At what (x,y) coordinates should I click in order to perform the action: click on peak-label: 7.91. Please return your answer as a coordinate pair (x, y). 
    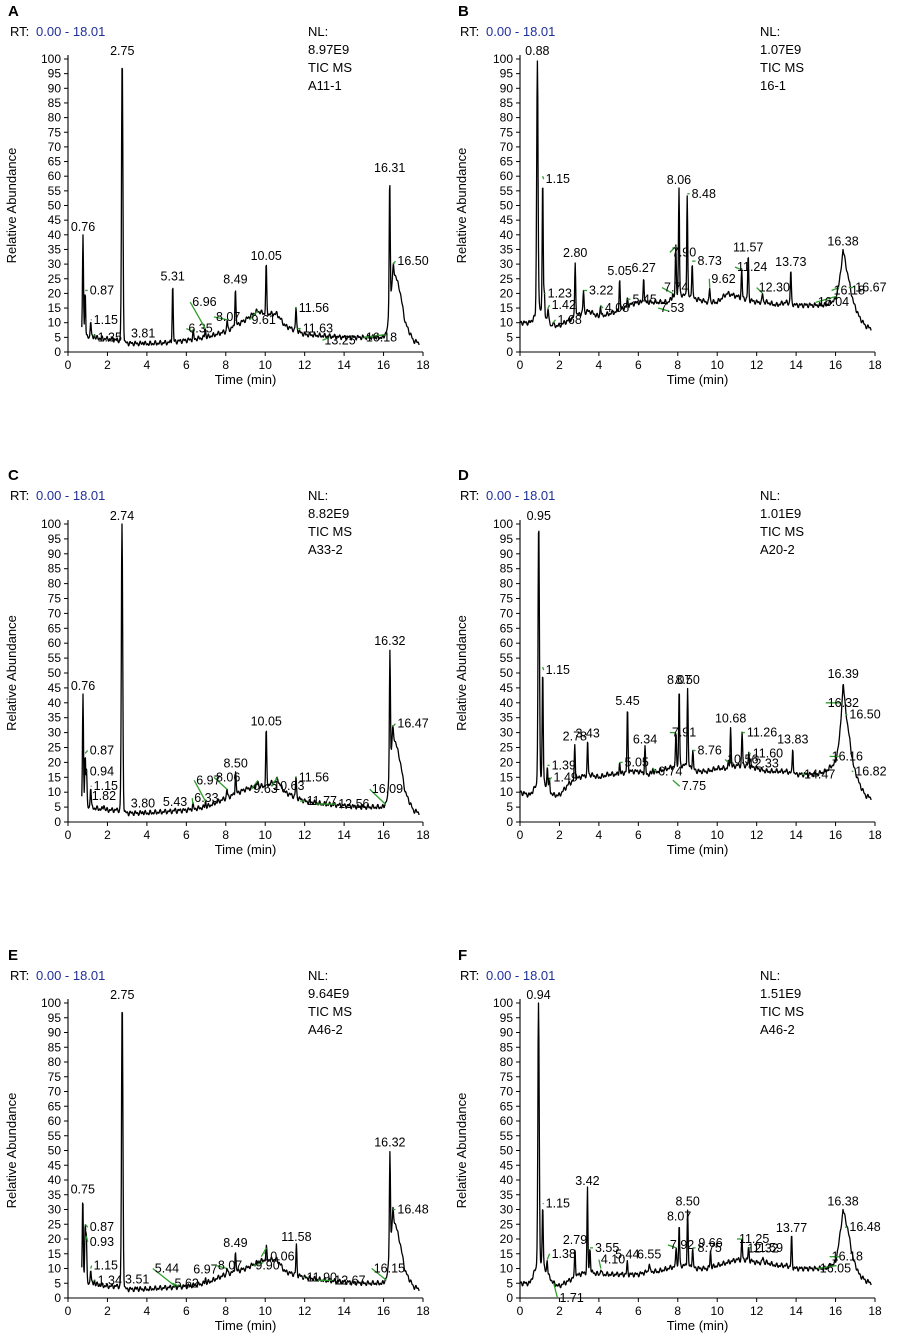
    Looking at the image, I should click on (684, 733).